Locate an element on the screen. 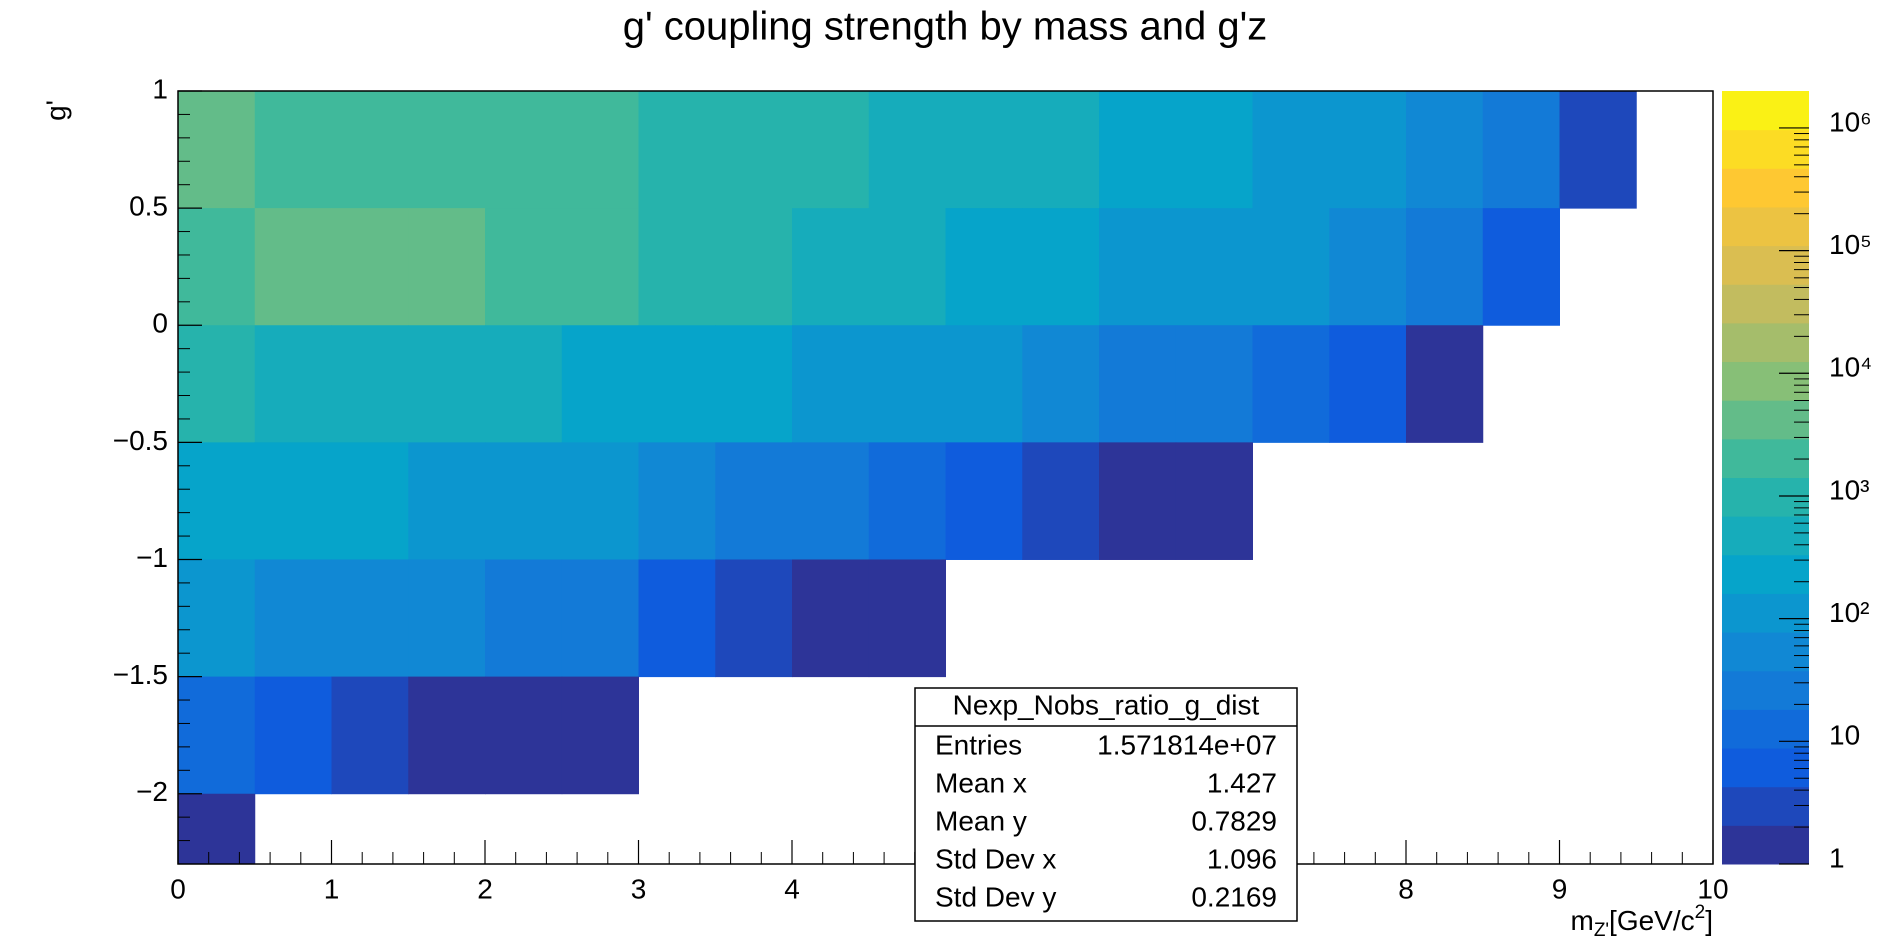 The width and height of the screenshot is (1887, 947). x-tick-label: 3 is located at coordinates (639, 888).